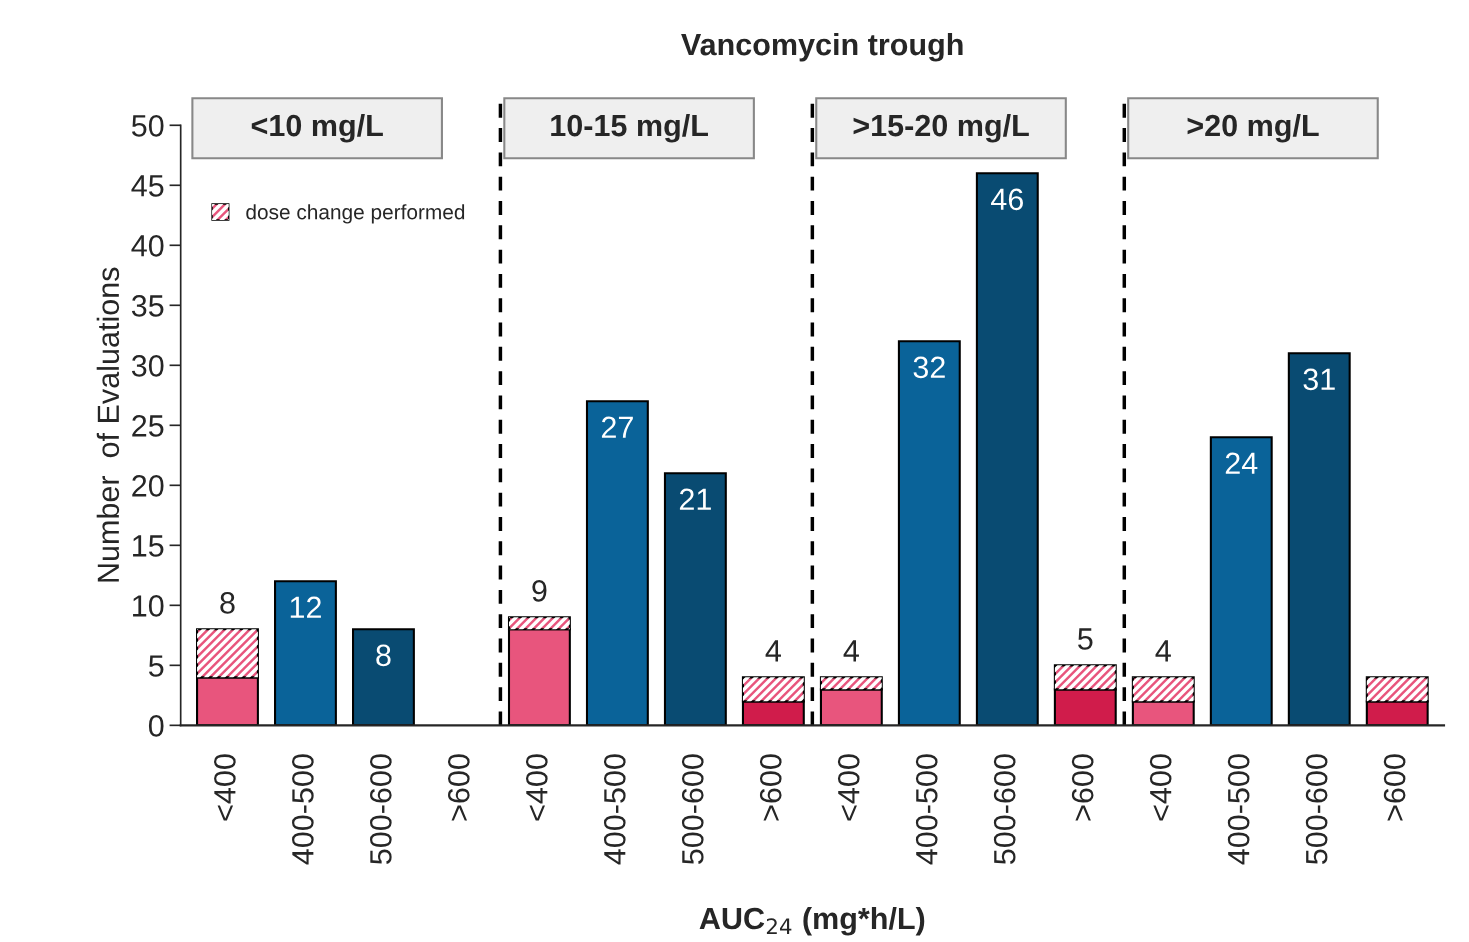 The height and width of the screenshot is (942, 1469). What do you see at coordinates (1319, 379) in the screenshot?
I see `data-label: 31` at bounding box center [1319, 379].